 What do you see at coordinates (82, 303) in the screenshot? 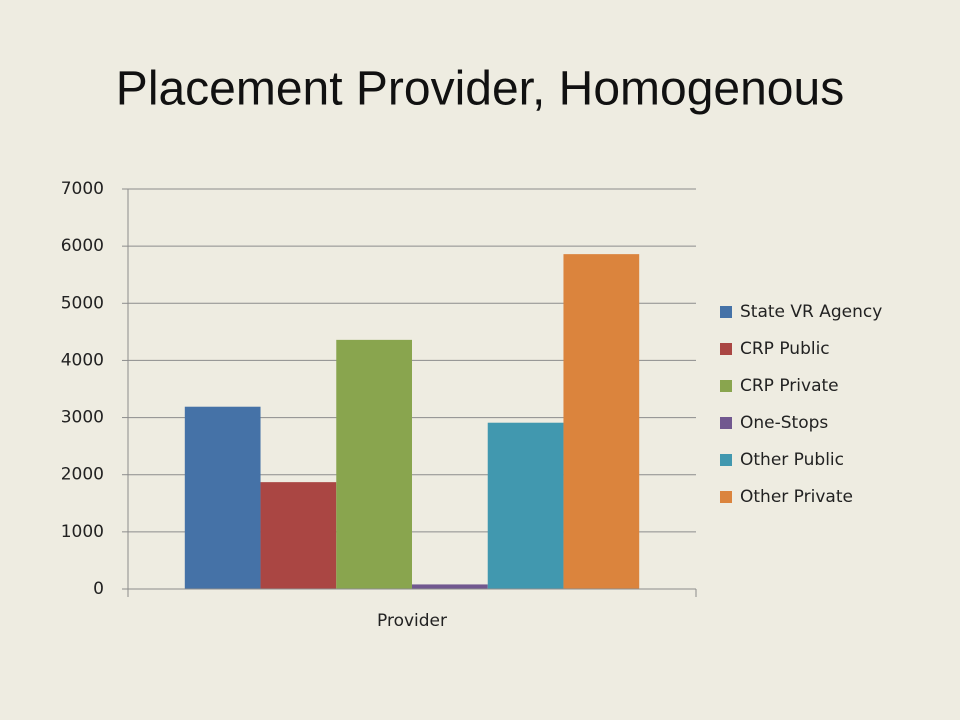
I see `y-tick-label: 5000` at bounding box center [82, 303].